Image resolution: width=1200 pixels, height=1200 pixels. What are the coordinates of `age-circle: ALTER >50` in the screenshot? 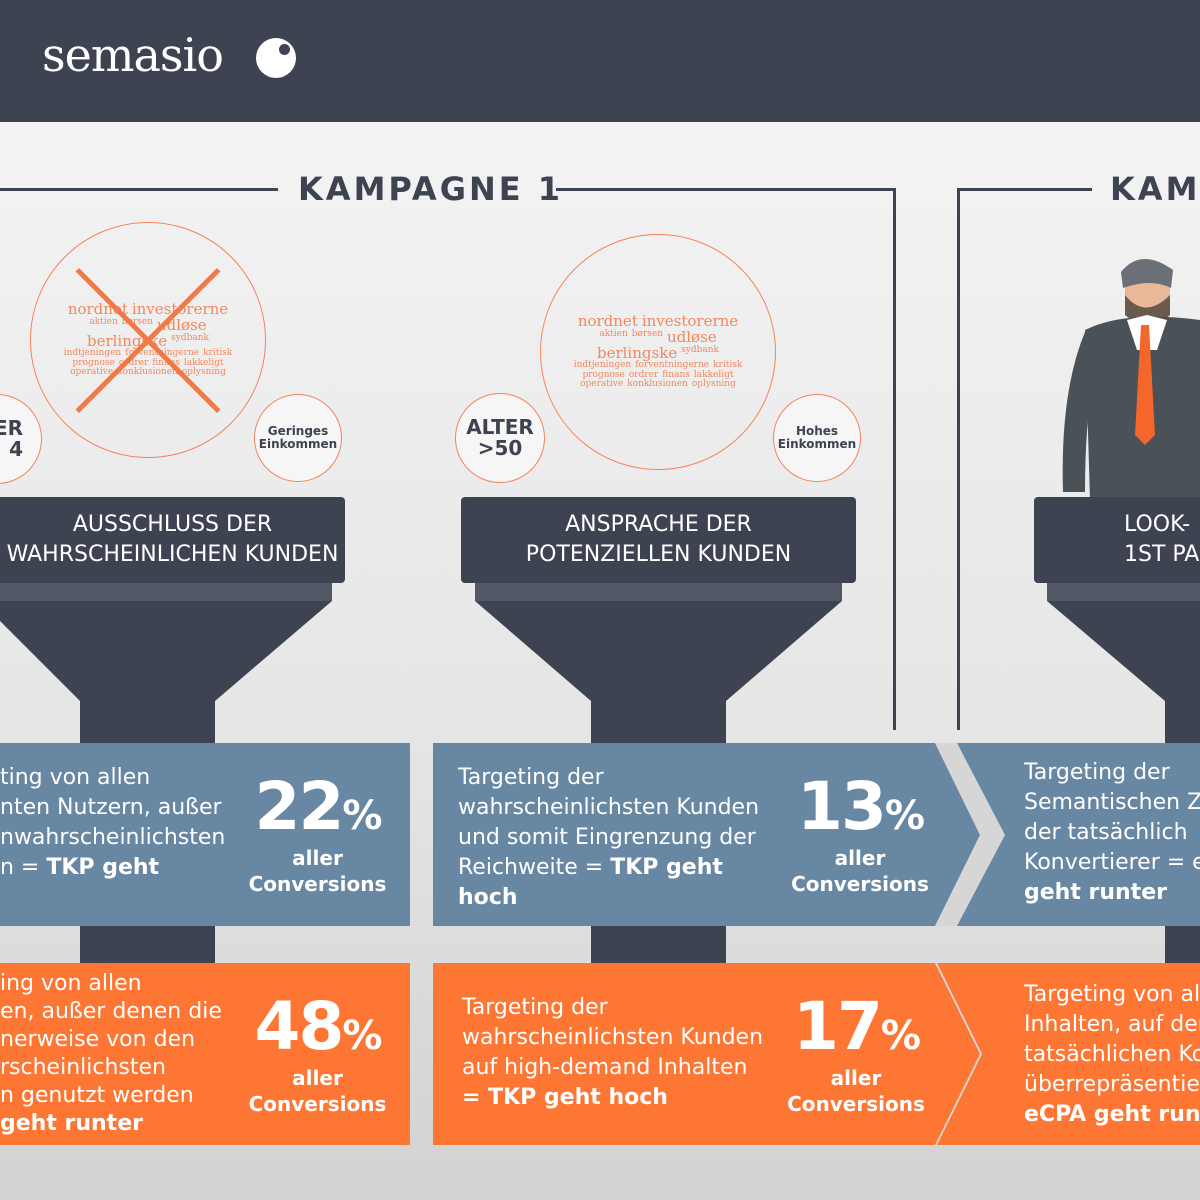 It's located at (500, 438).